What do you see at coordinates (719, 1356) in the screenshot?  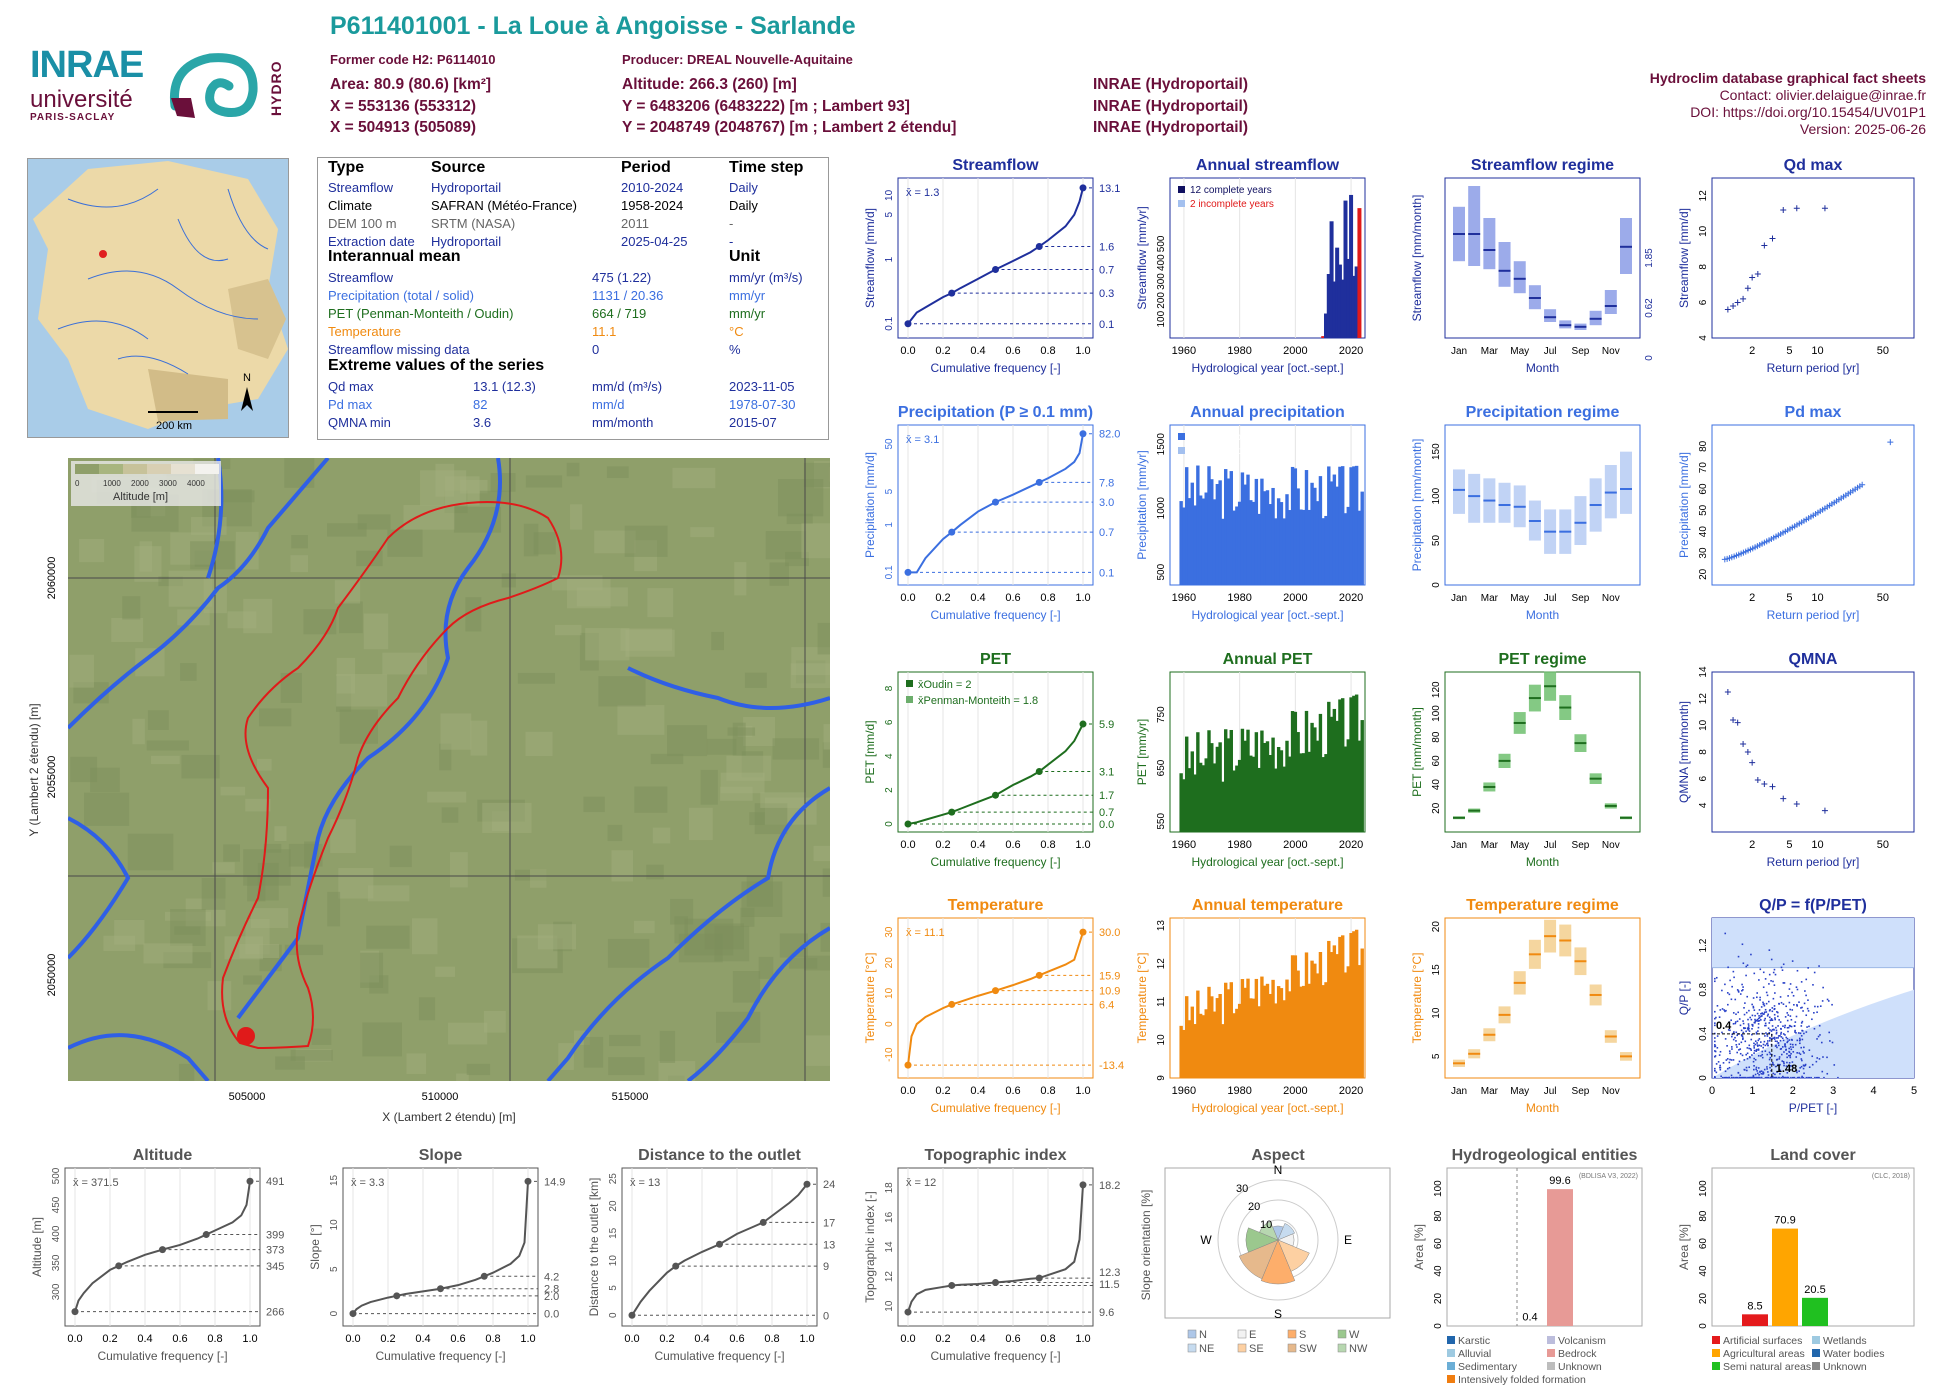 I see `x-axis-label: Cumulative frequency [-]` at bounding box center [719, 1356].